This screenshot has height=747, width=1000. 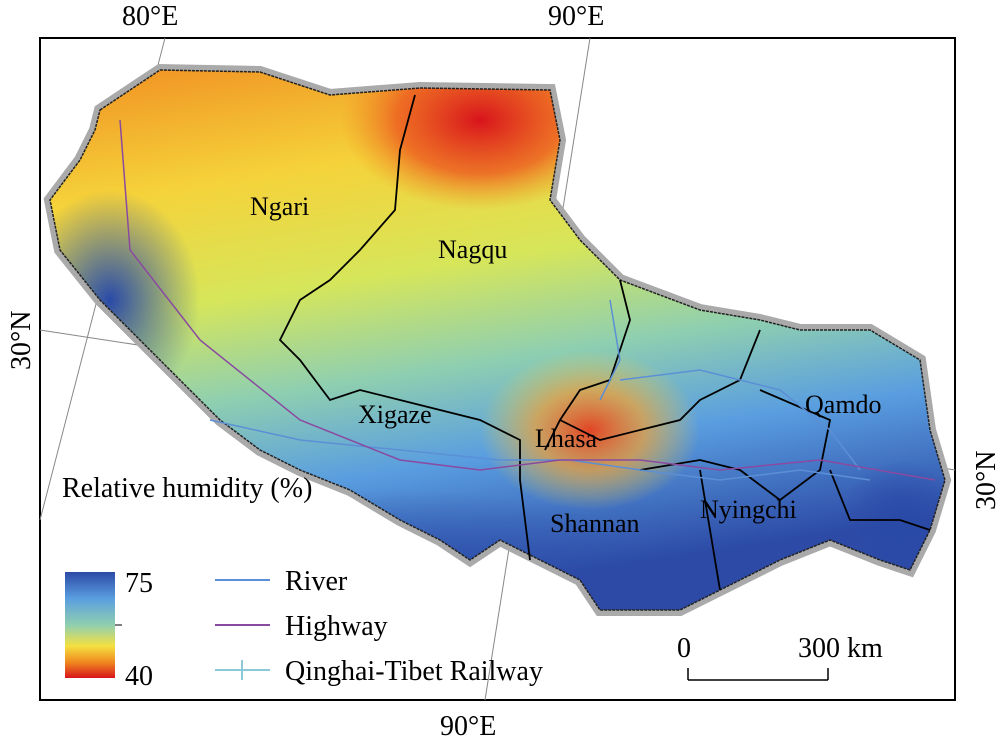 What do you see at coordinates (566, 438) in the screenshot?
I see `region-label: Lhasa` at bounding box center [566, 438].